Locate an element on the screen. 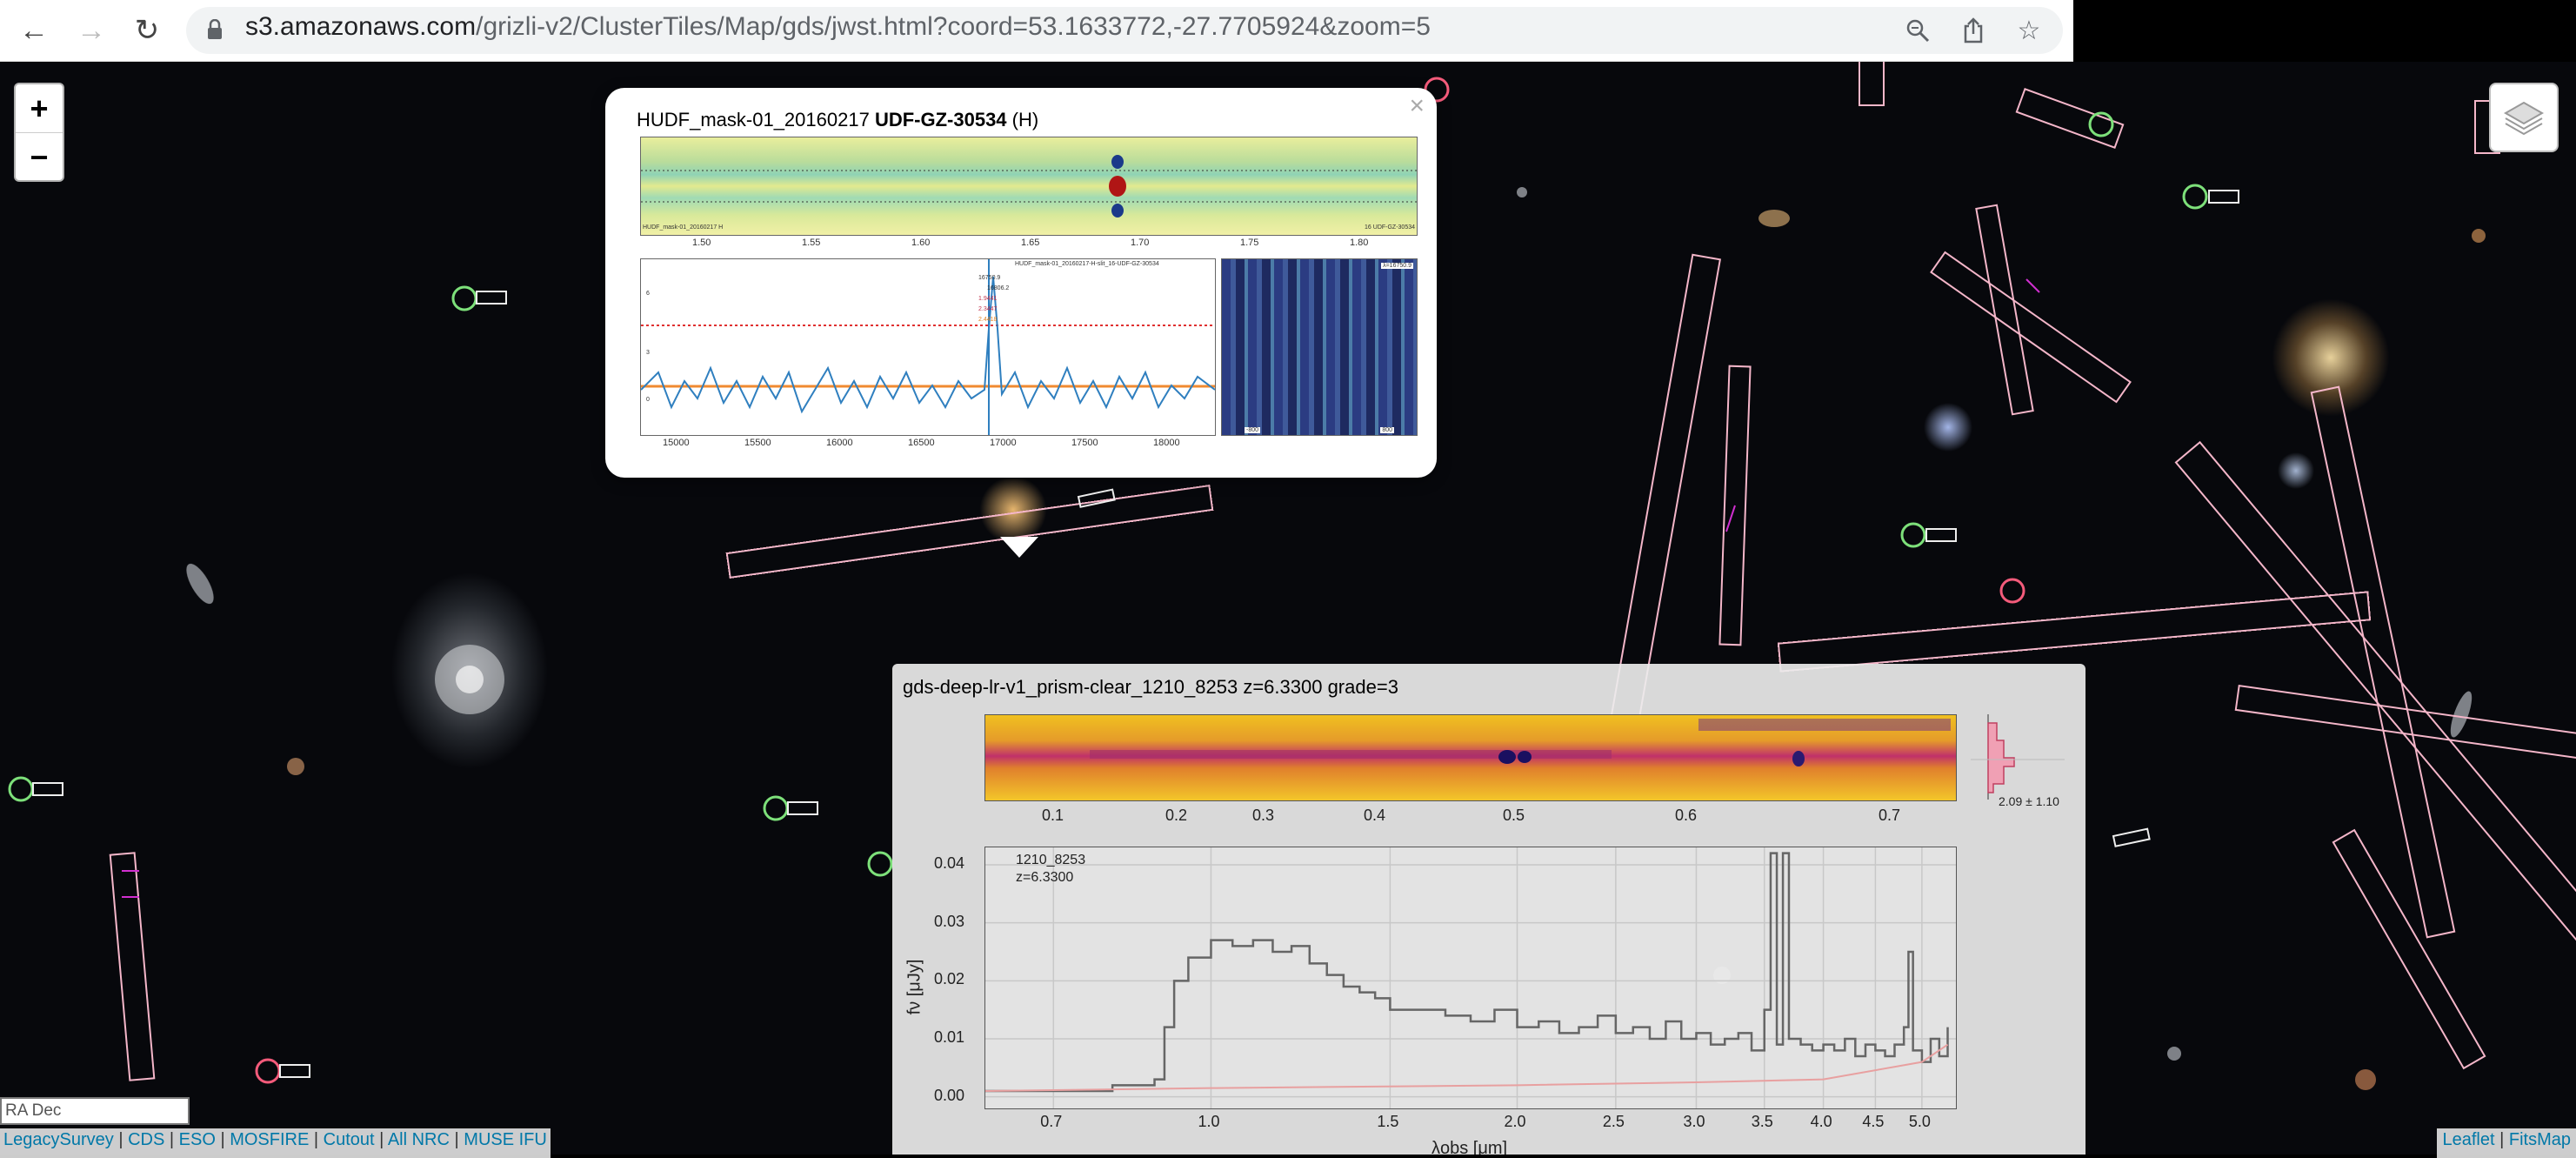 This screenshot has height=1158, width=2576. spec2d-left-label: HUDF_mask-01_20160217 H is located at coordinates (683, 227).